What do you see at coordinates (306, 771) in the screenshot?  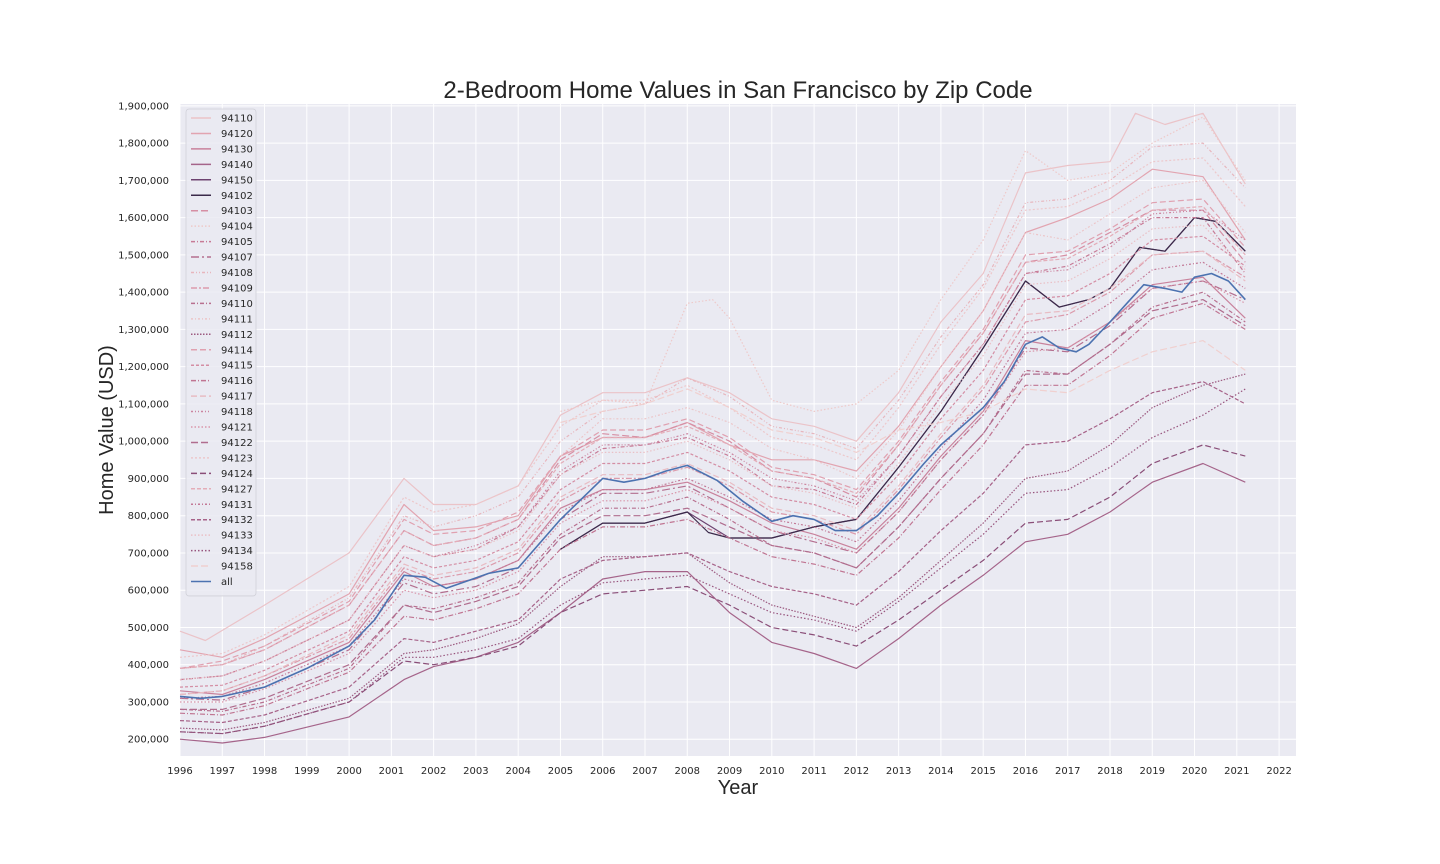 I see `x-tick-label: 1999` at bounding box center [306, 771].